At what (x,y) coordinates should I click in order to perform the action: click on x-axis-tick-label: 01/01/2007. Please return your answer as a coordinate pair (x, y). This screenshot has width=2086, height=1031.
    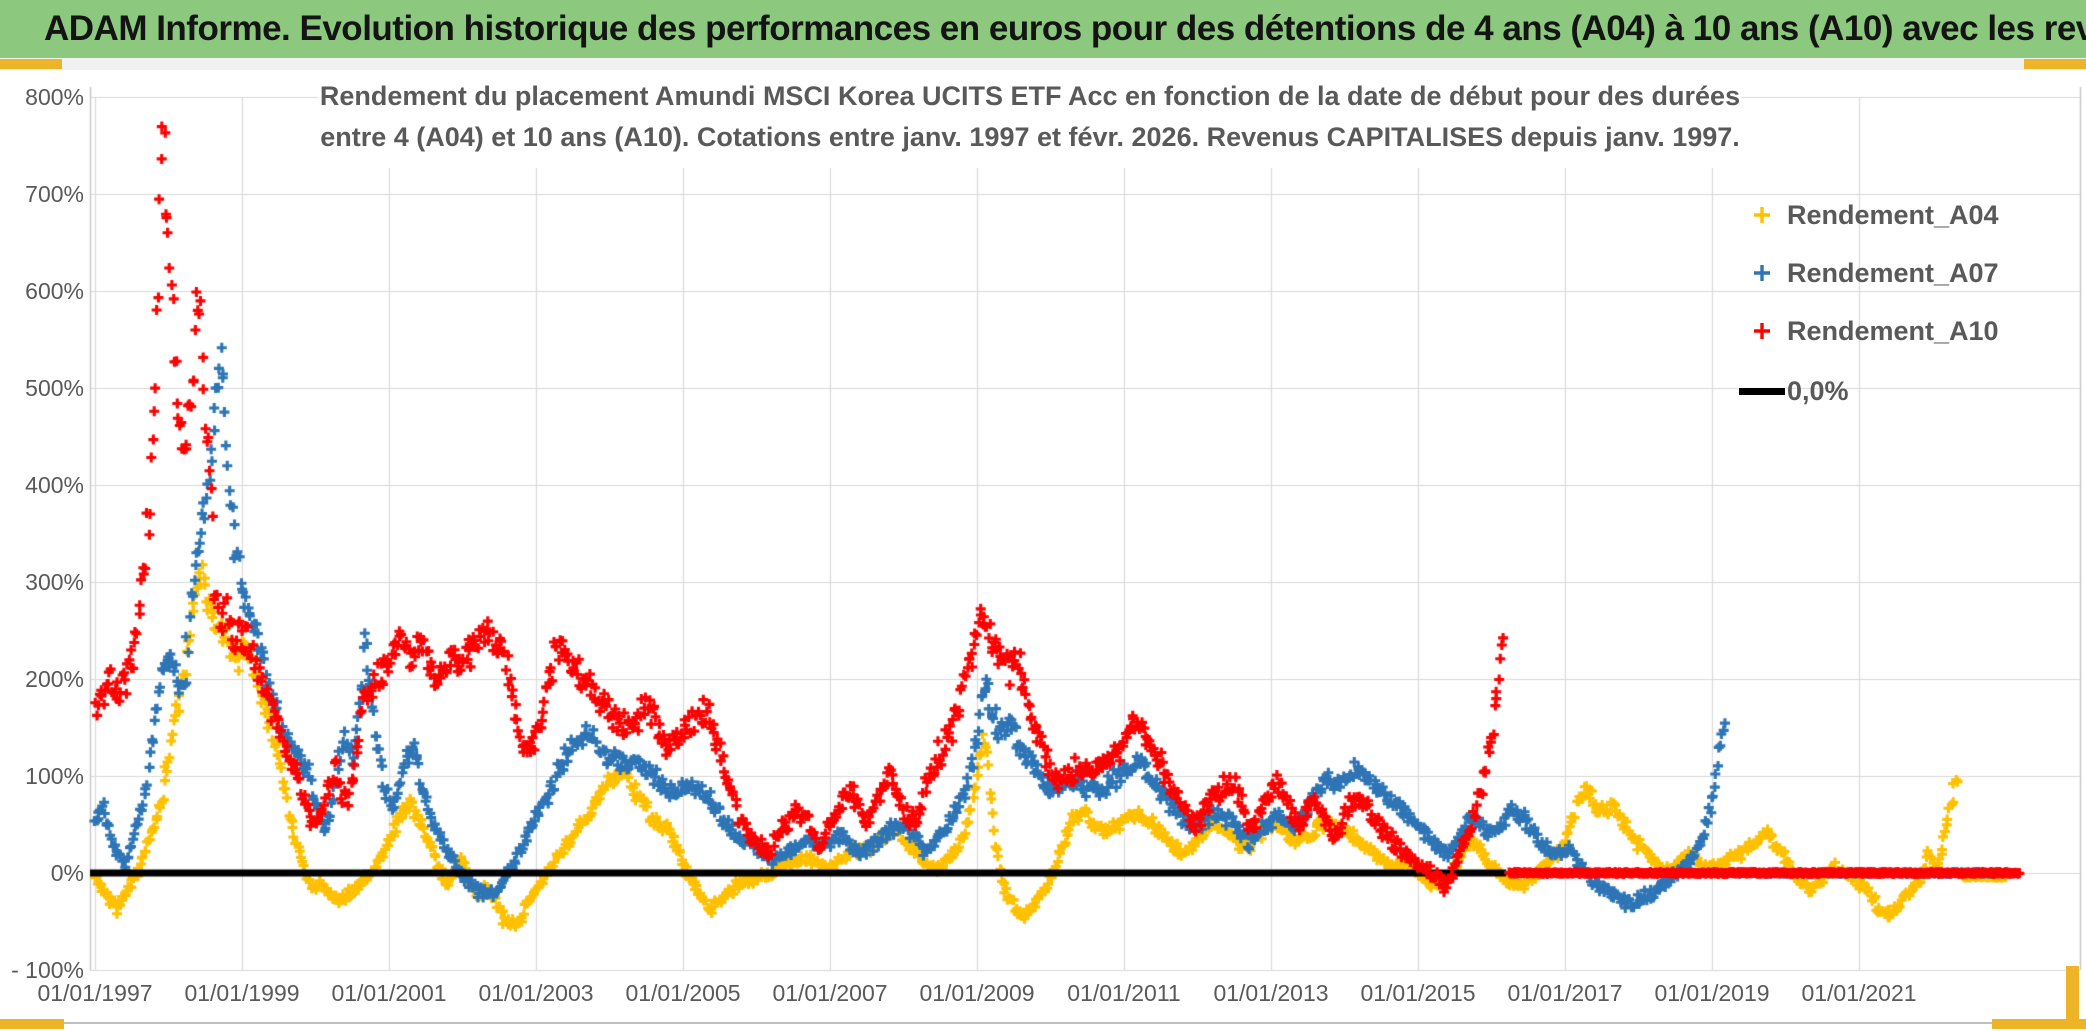
    Looking at the image, I should click on (830, 993).